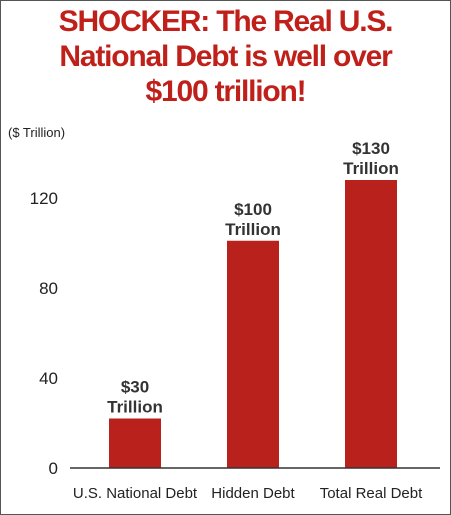  Describe the element at coordinates (371, 493) in the screenshot. I see `x-category-label: Total Real Debt` at that location.